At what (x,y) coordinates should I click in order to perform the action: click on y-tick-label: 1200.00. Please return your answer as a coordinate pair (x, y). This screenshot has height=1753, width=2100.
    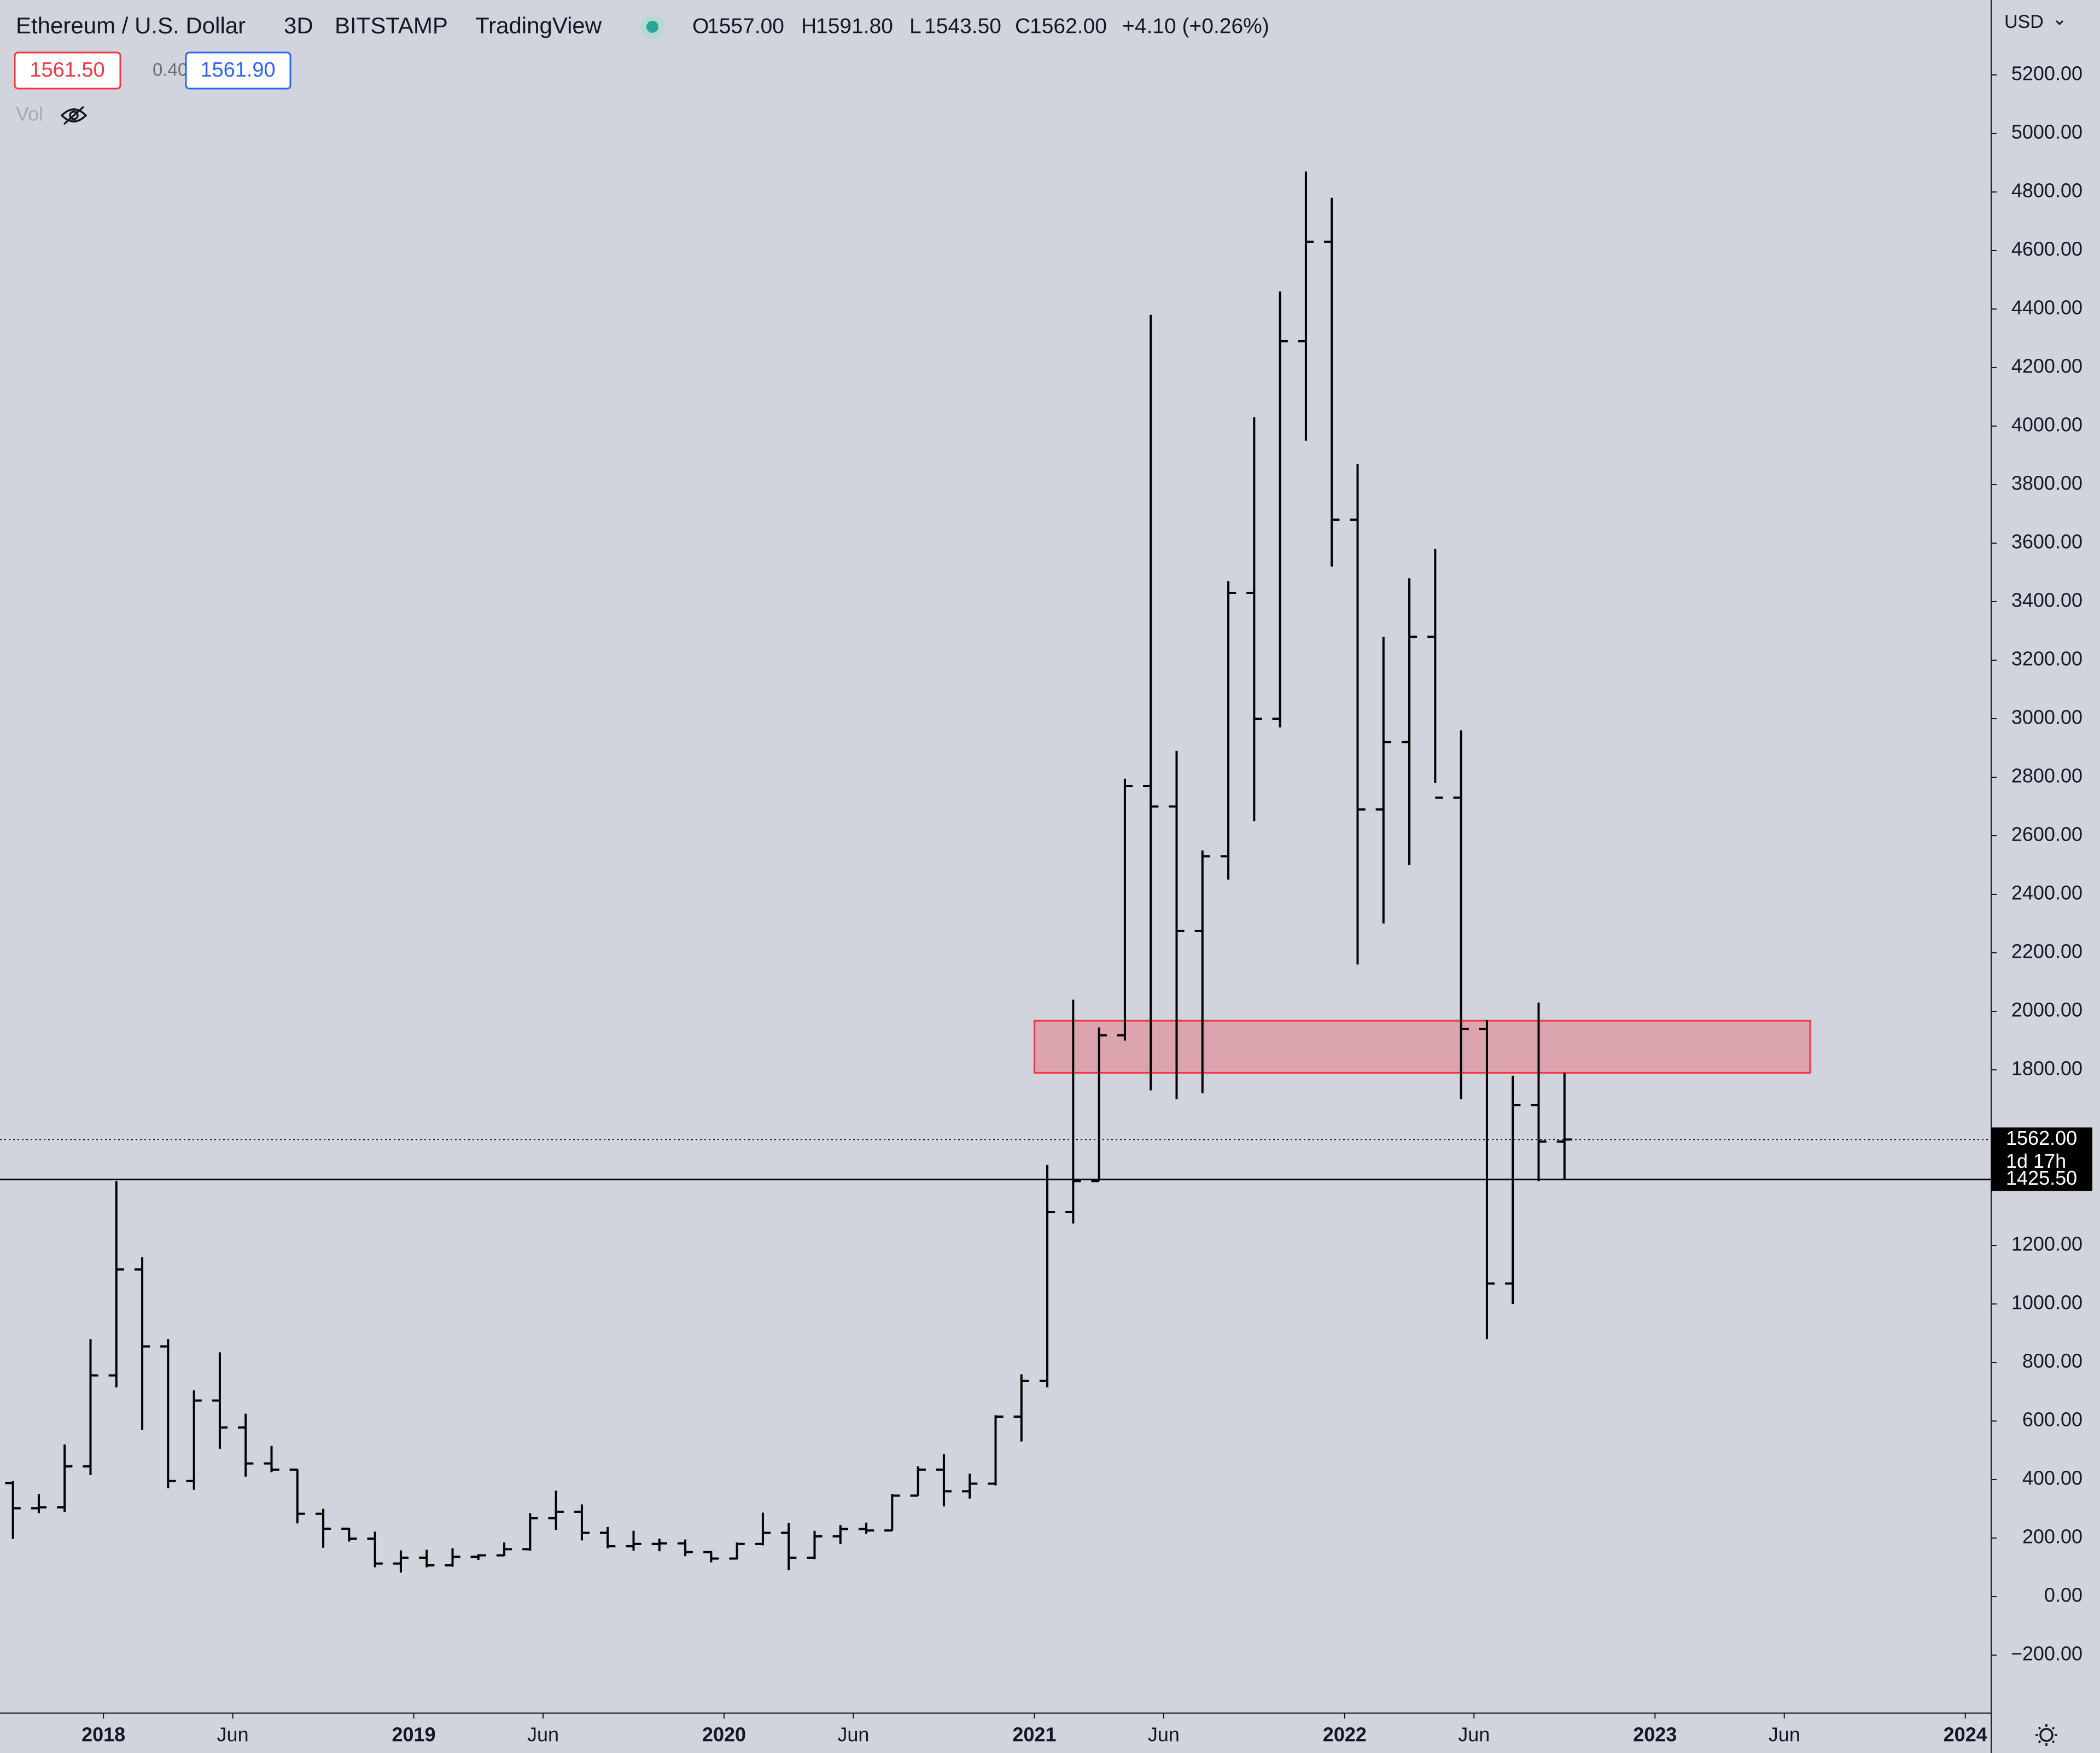
    Looking at the image, I should click on (2046, 1244).